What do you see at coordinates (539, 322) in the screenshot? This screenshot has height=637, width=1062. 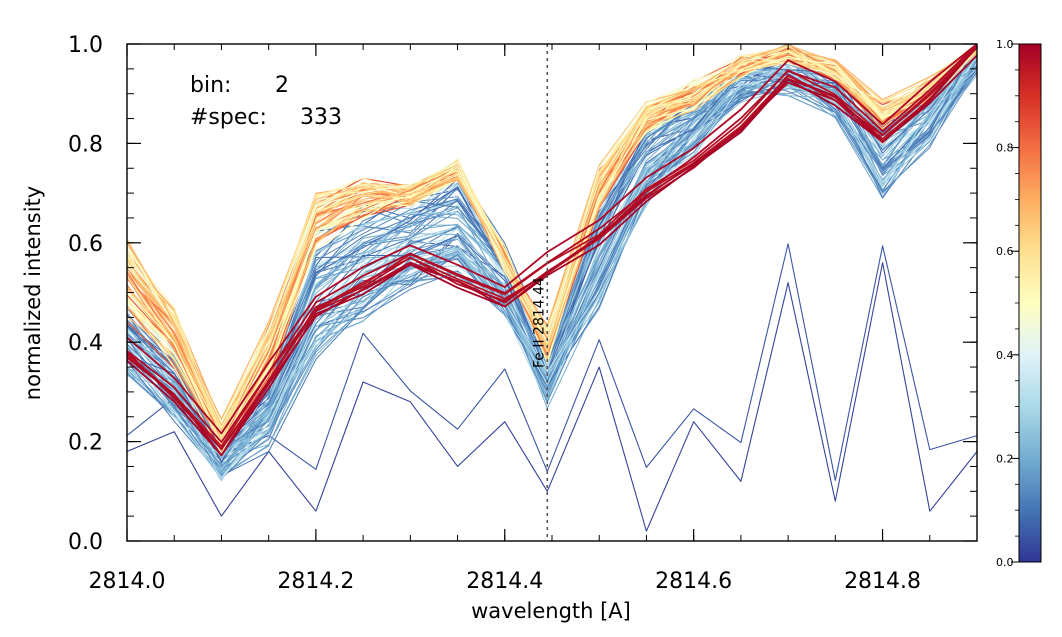 I see `reference-line-label: Fe II 2814.44` at bounding box center [539, 322].